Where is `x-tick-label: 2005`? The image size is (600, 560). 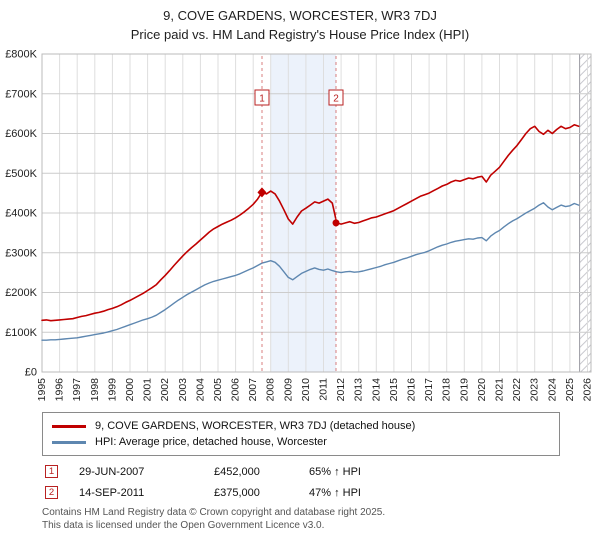
x-tick-label: 2005 is located at coordinates (218, 390).